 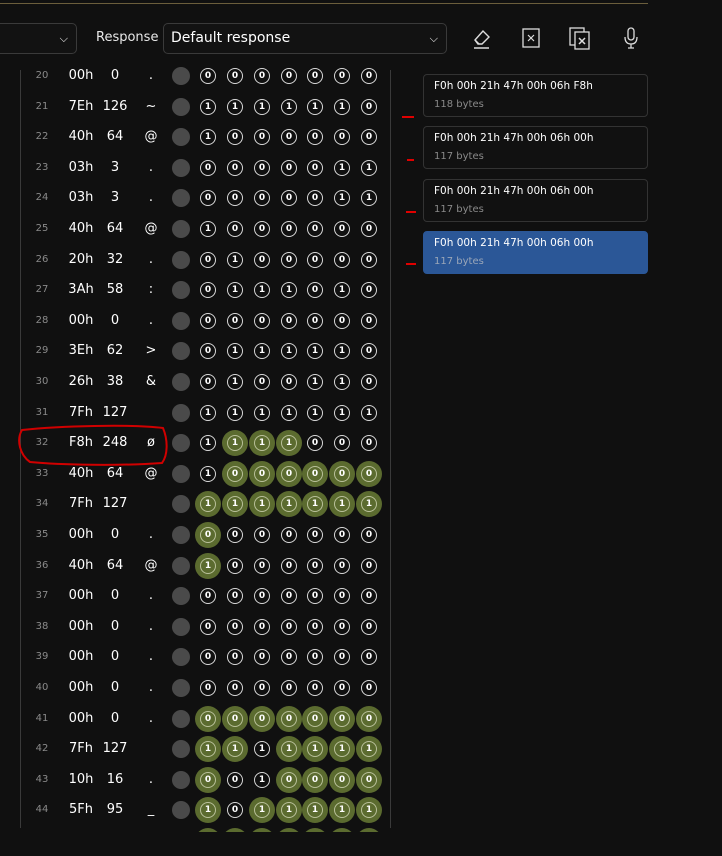 I want to click on red-annotation-mark, so click(x=410, y=160).